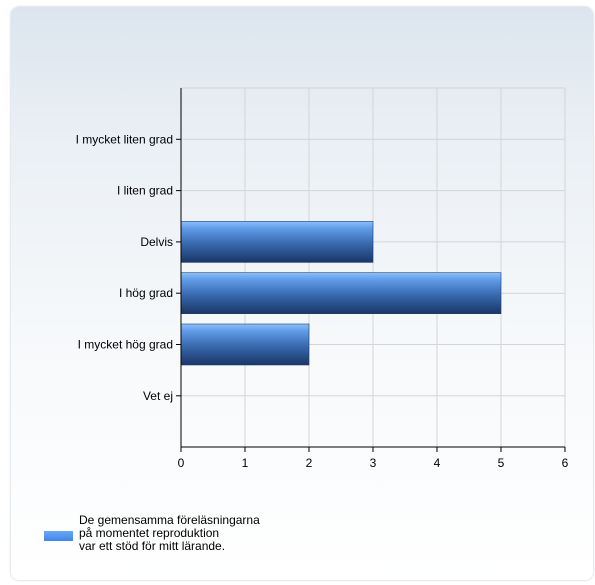  I want to click on y-tick-label: I mycket liten grad, so click(124, 139).